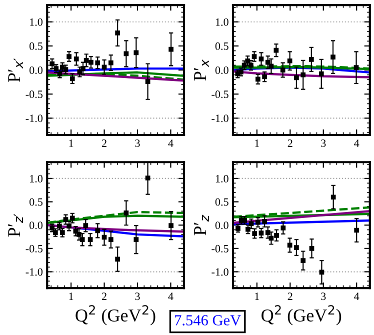 This screenshot has width=374, height=335. I want to click on text: 7.546 GeV, so click(208, 320).